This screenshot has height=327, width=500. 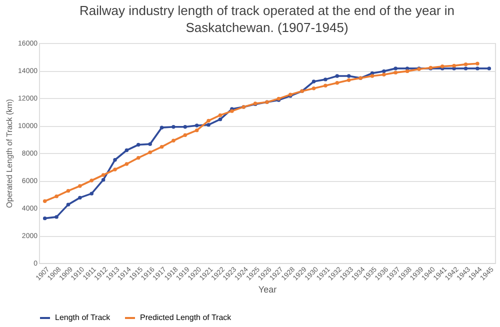 I want to click on chart-title: Railway industry length of track operated at the end of the year in Saskatchewan. (1907-1945), so click(x=267, y=19).